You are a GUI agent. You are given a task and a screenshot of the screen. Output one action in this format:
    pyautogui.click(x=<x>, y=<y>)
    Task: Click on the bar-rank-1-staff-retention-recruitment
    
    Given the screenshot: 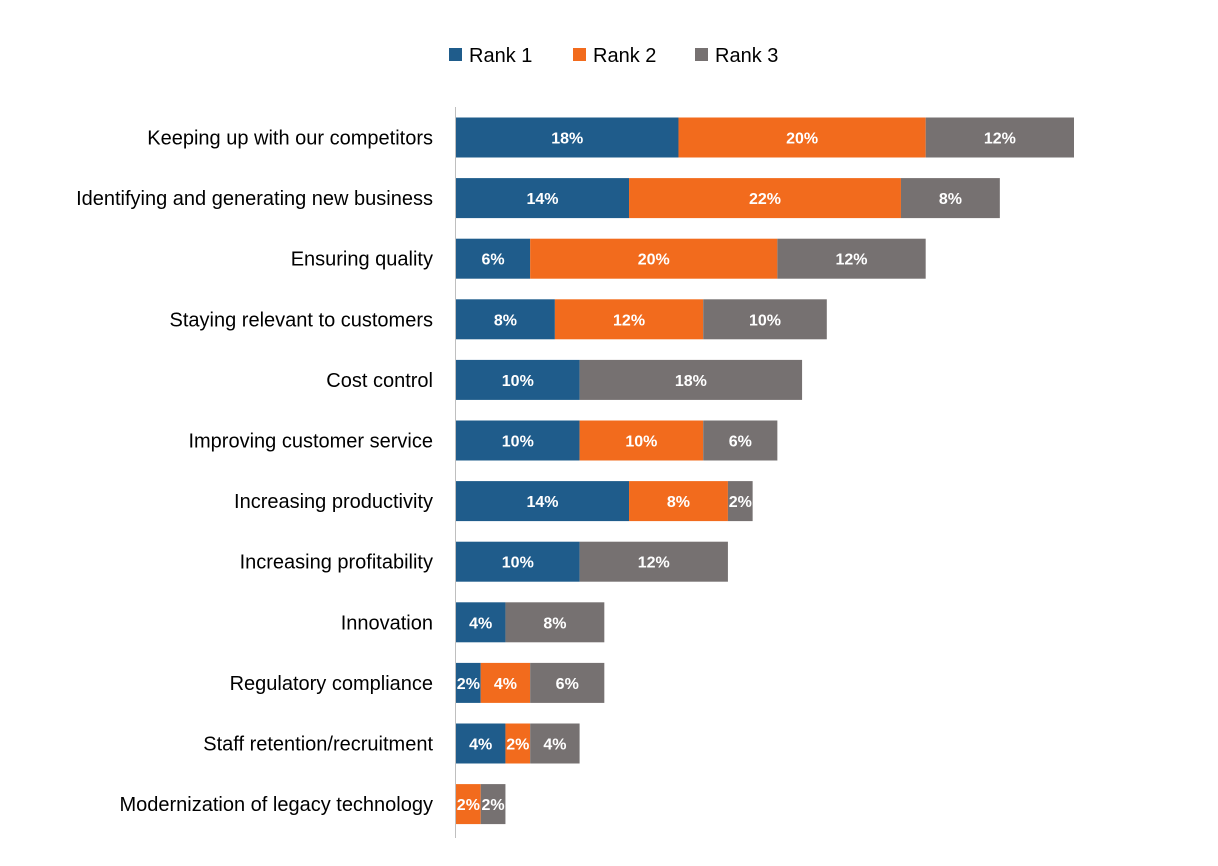 What is the action you would take?
    pyautogui.click(x=481, y=743)
    